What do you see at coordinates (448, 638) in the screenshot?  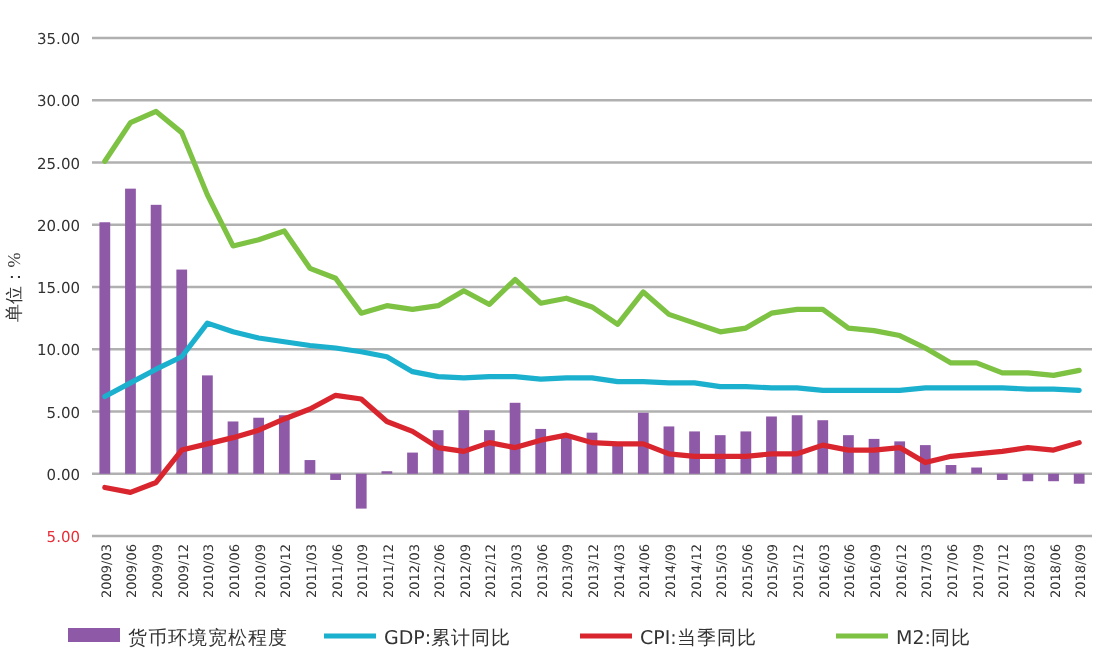 I see `legend-label: GDP:累计同比` at bounding box center [448, 638].